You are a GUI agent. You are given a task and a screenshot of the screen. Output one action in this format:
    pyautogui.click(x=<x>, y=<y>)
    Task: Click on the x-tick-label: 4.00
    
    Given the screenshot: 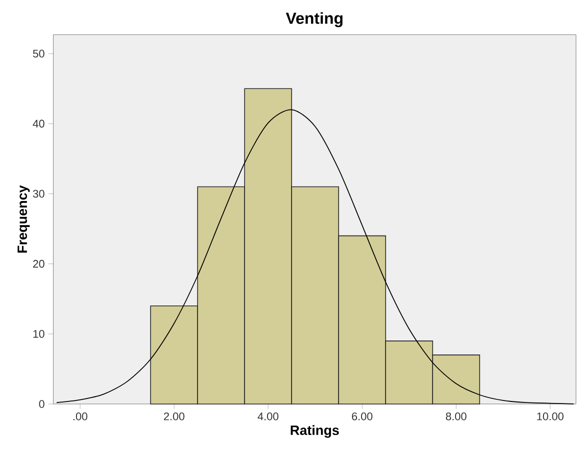 What is the action you would take?
    pyautogui.click(x=268, y=416)
    